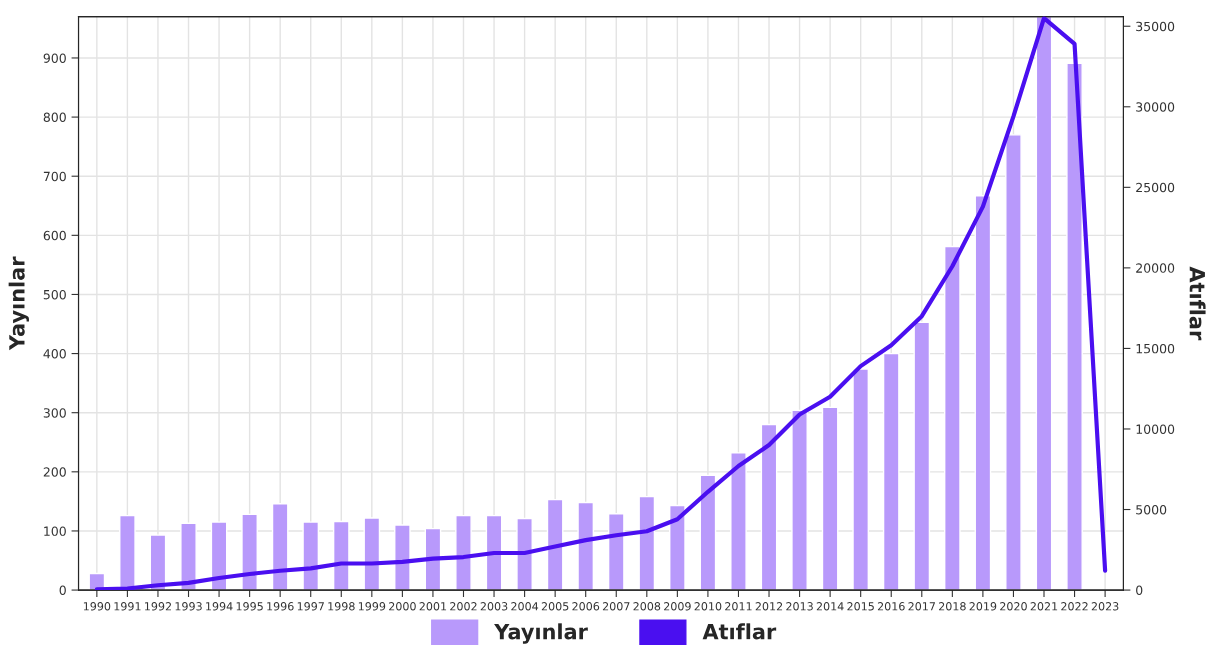 This screenshot has height=663, width=1208. I want to click on x-tick-label: 1997, so click(310, 606).